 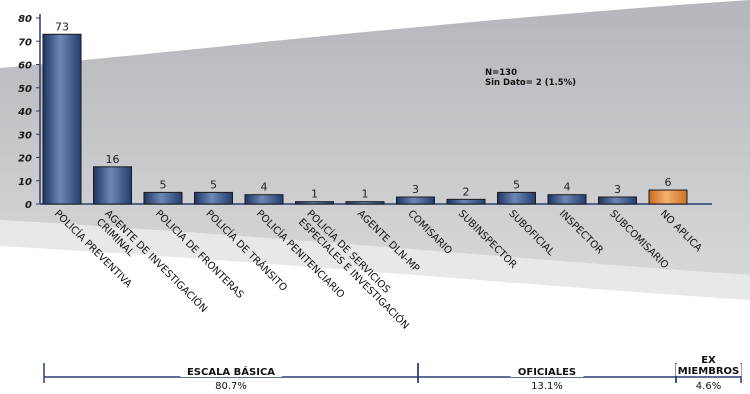 I want to click on group-name: OFICIALES, so click(x=547, y=372).